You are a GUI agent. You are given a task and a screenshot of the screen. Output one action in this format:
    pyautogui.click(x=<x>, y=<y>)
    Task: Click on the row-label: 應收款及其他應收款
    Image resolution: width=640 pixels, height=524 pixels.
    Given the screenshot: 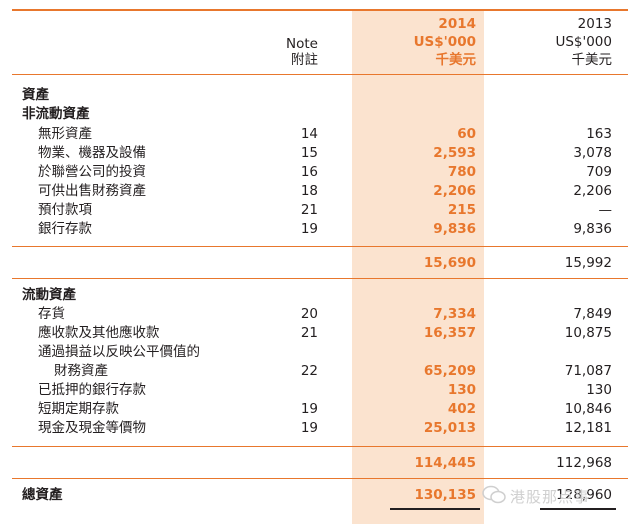 What is the action you would take?
    pyautogui.click(x=99, y=333)
    